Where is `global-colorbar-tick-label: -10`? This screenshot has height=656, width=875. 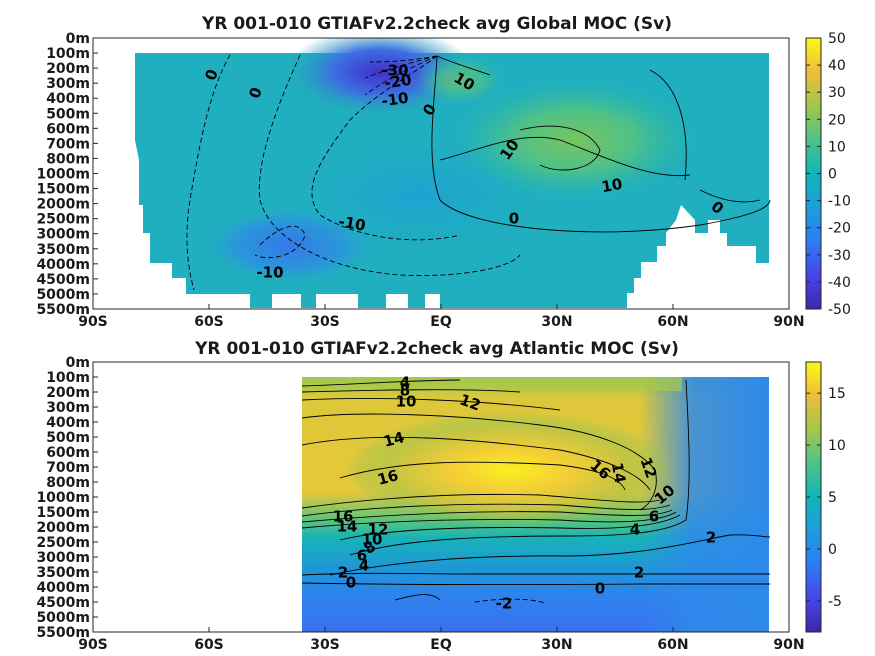
global-colorbar-tick-label: -10 is located at coordinates (839, 202).